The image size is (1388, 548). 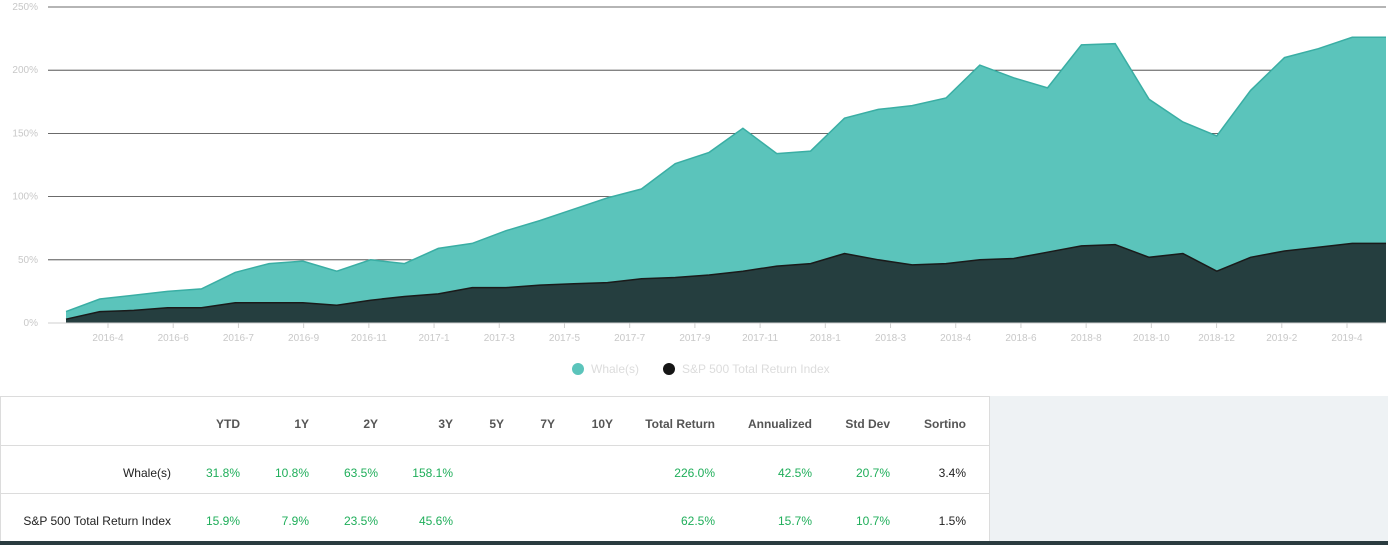 What do you see at coordinates (694, 543) in the screenshot?
I see `bottom-bar` at bounding box center [694, 543].